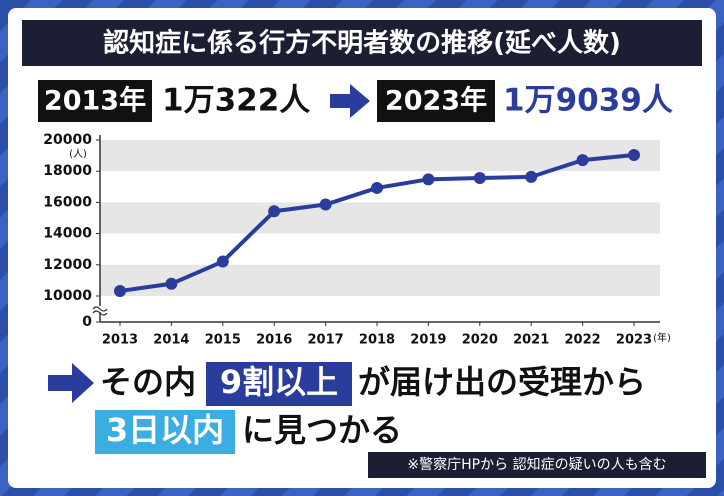 This screenshot has width=724, height=496. Describe the element at coordinates (588, 101) in the screenshot. I see `headline-value: 1万9039人` at that location.